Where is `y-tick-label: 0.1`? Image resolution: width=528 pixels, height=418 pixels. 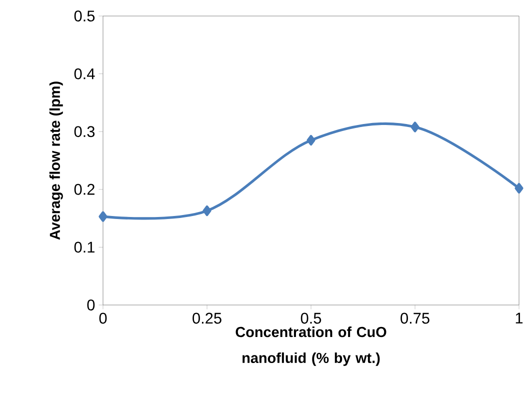 y-tick-label: 0.1 is located at coordinates (84, 247).